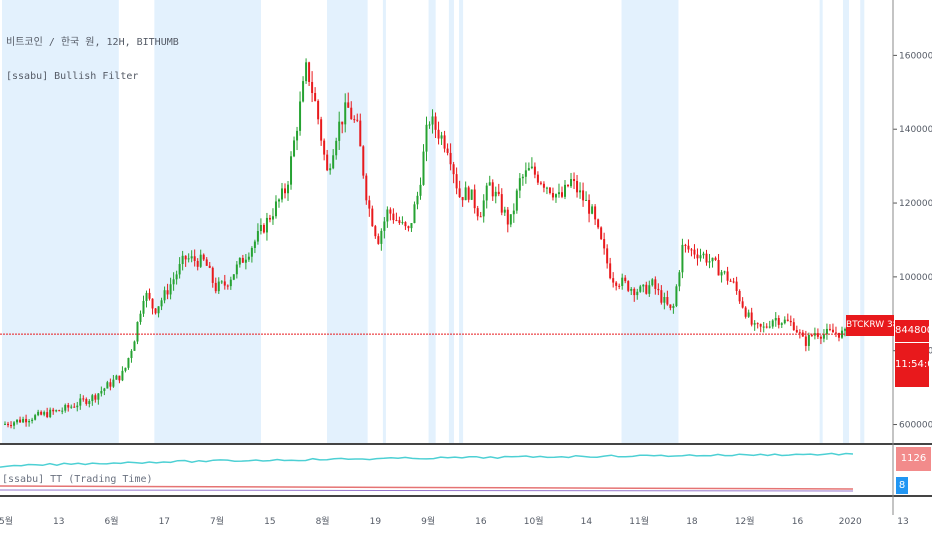 The width and height of the screenshot is (932, 550). What do you see at coordinates (427, 460) in the screenshot?
I see `tt-line-top` at bounding box center [427, 460].